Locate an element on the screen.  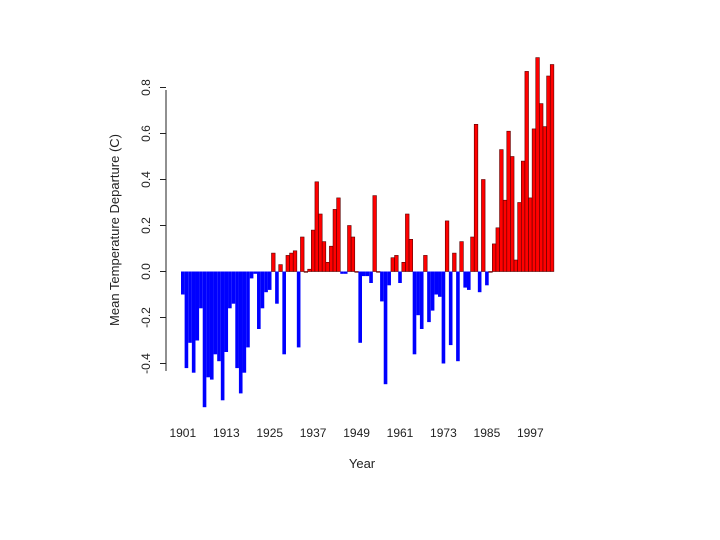
bar-1998 is located at coordinates (534, 200).